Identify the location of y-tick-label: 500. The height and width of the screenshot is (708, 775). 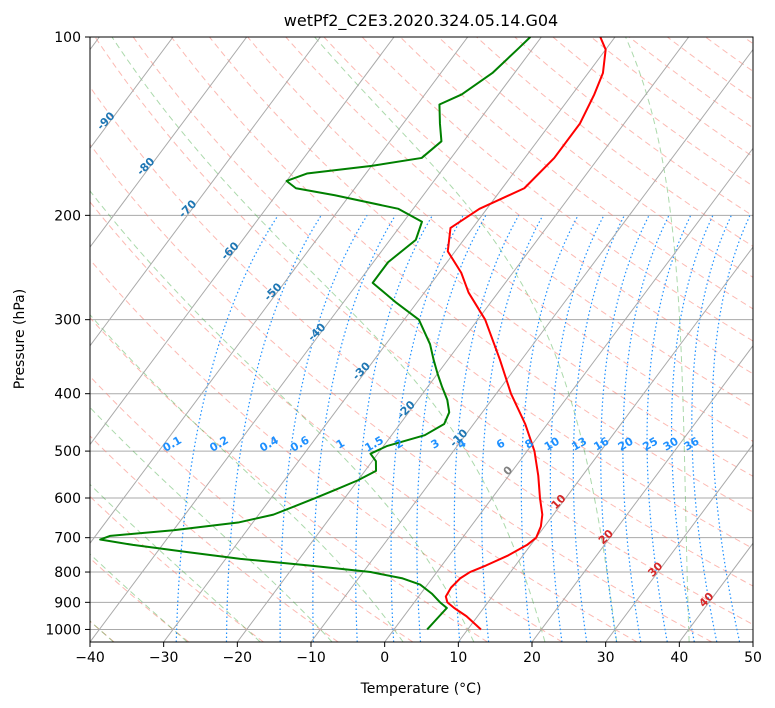
(67, 452).